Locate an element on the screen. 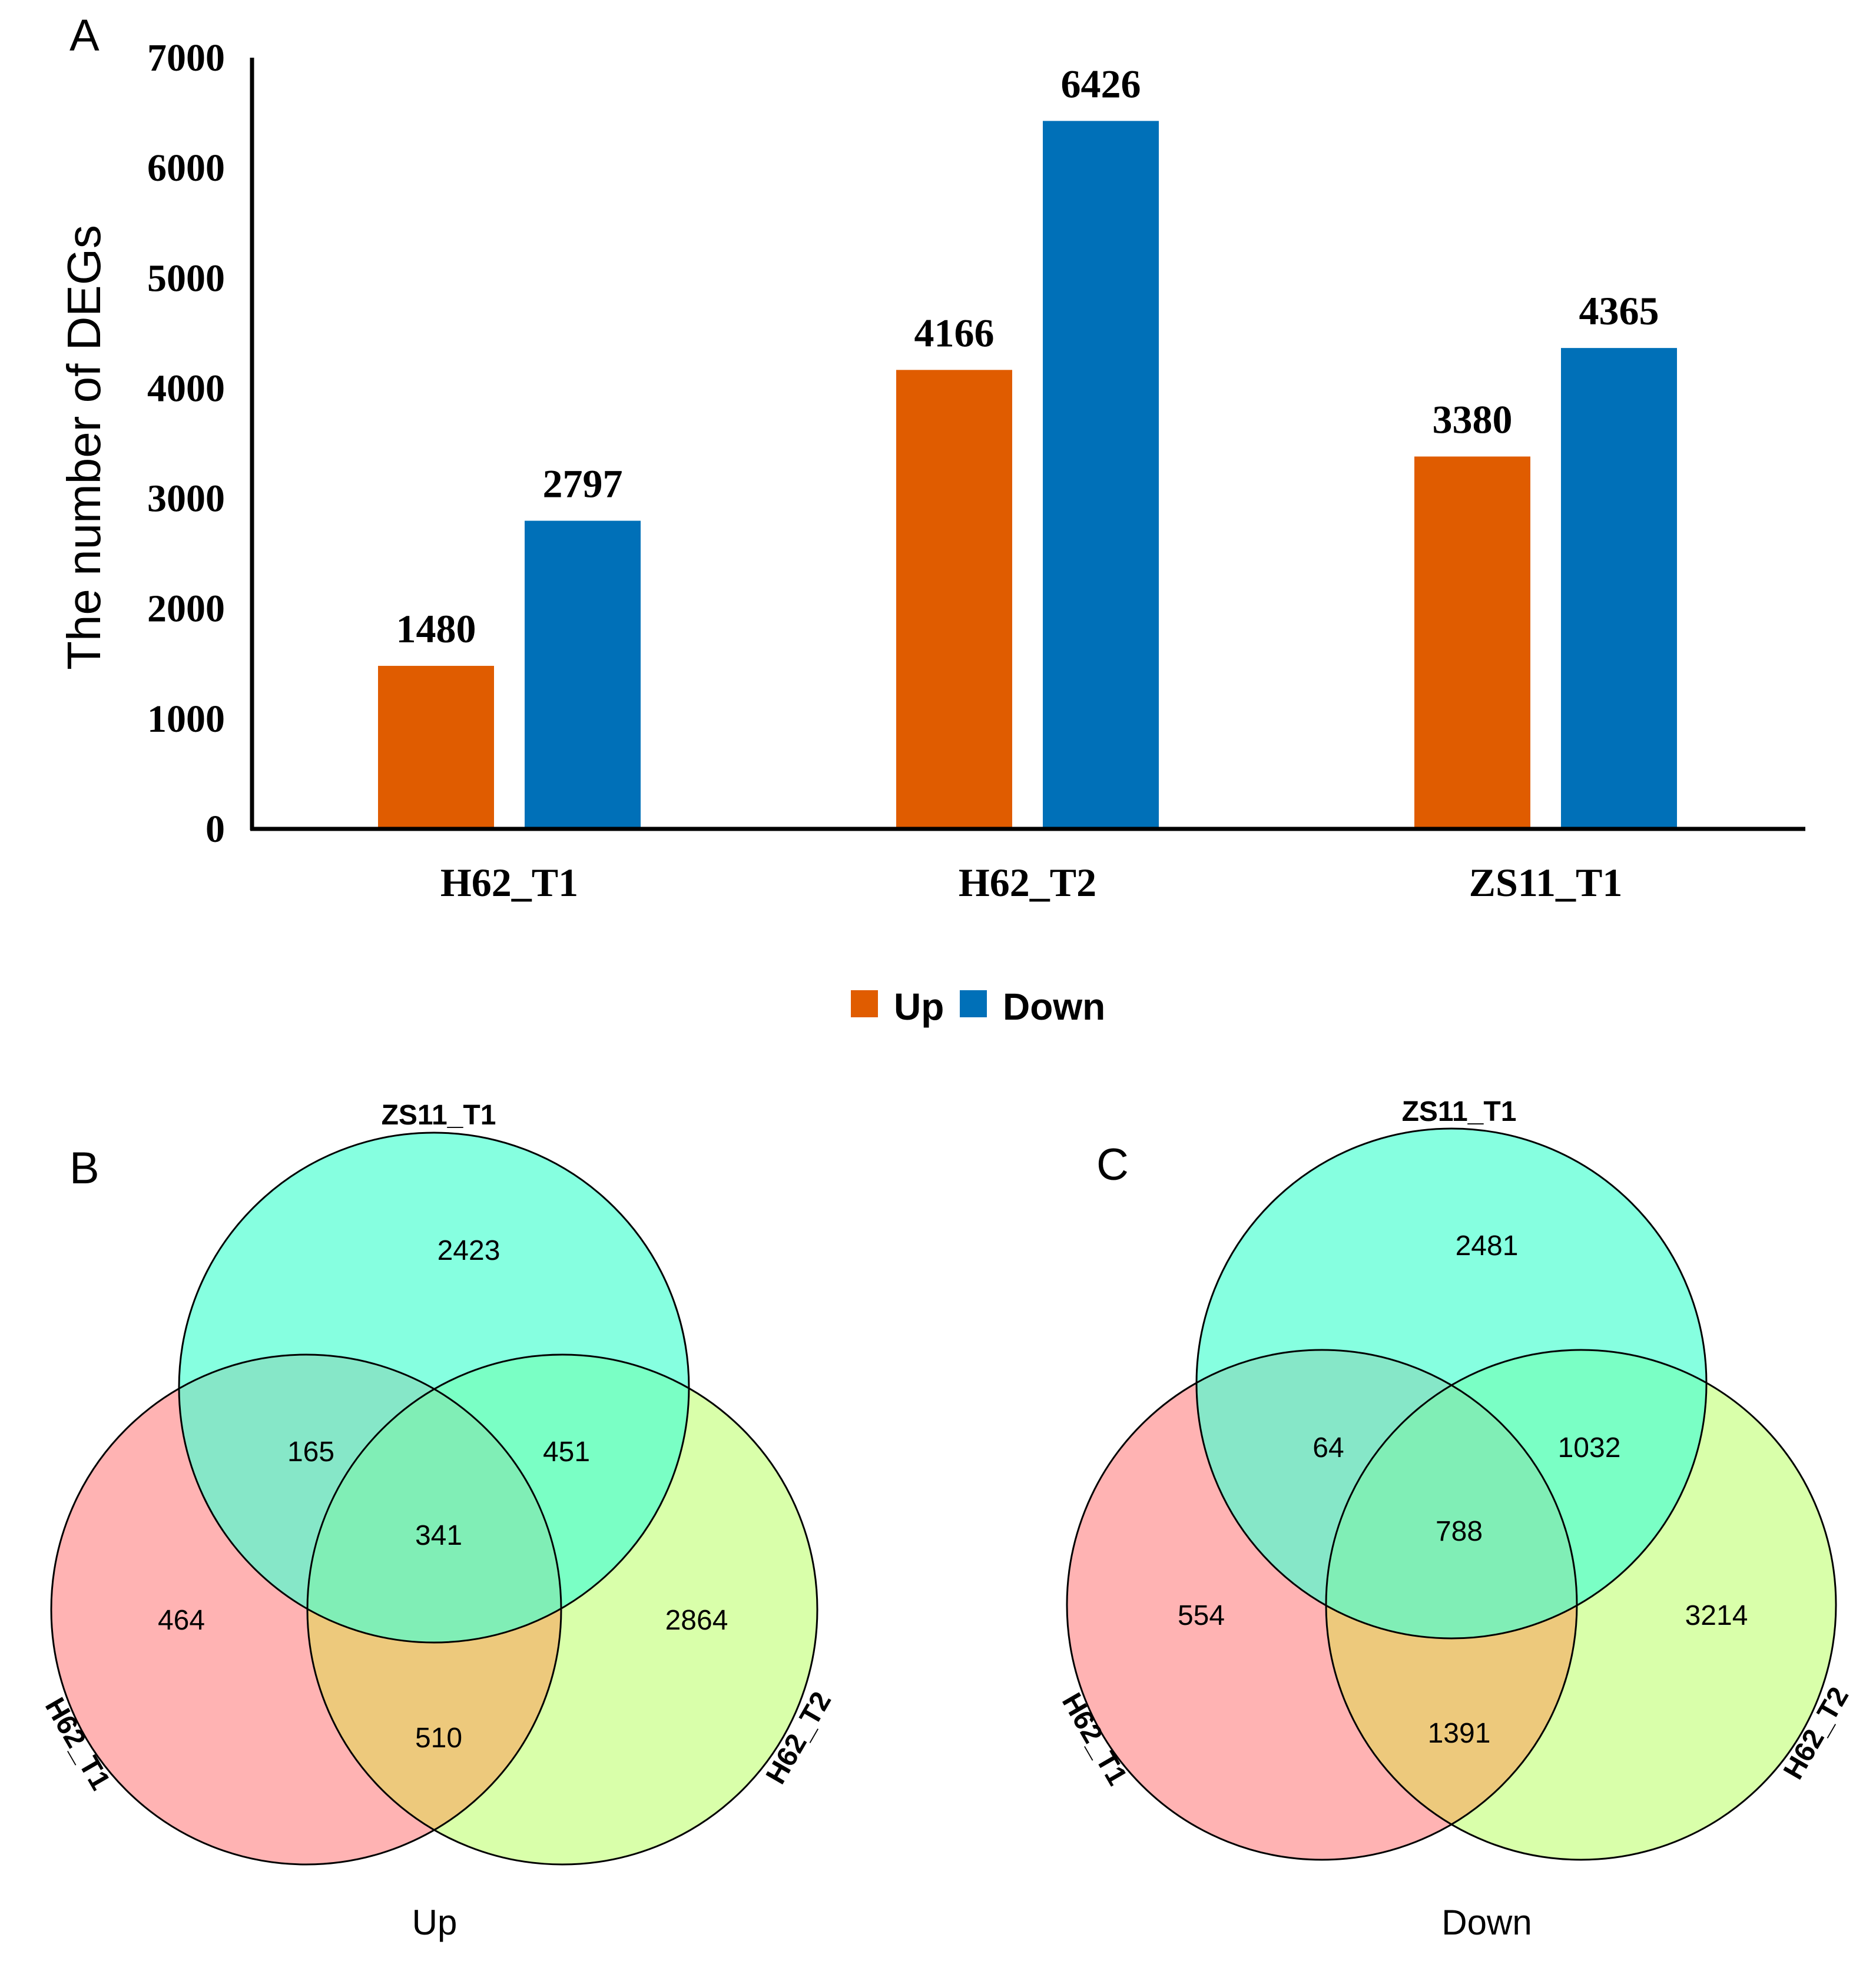 This screenshot has height=1961, width=1876. bar-down-zs11-t1 is located at coordinates (1619, 588).